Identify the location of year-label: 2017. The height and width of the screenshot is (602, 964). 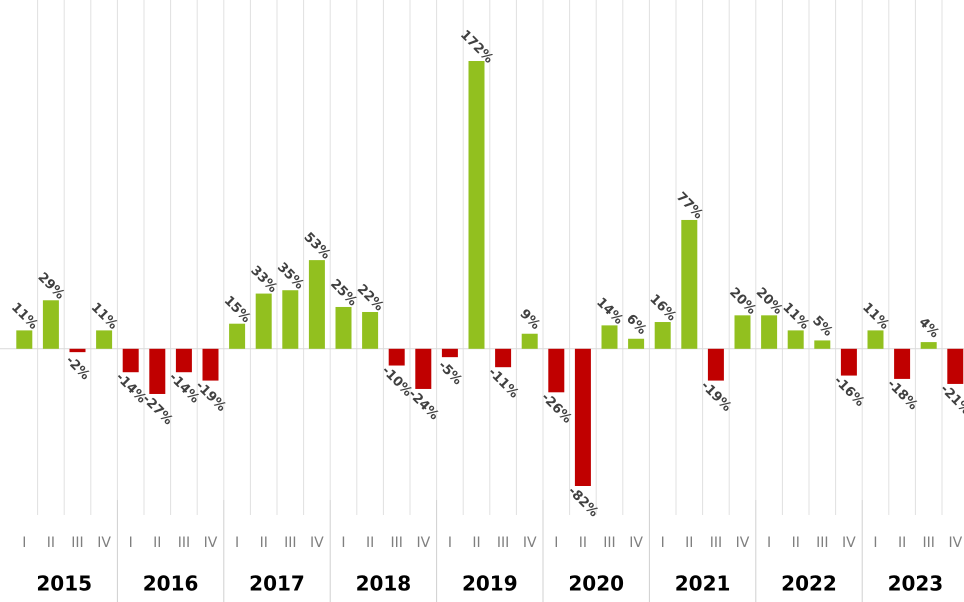
(277, 584).